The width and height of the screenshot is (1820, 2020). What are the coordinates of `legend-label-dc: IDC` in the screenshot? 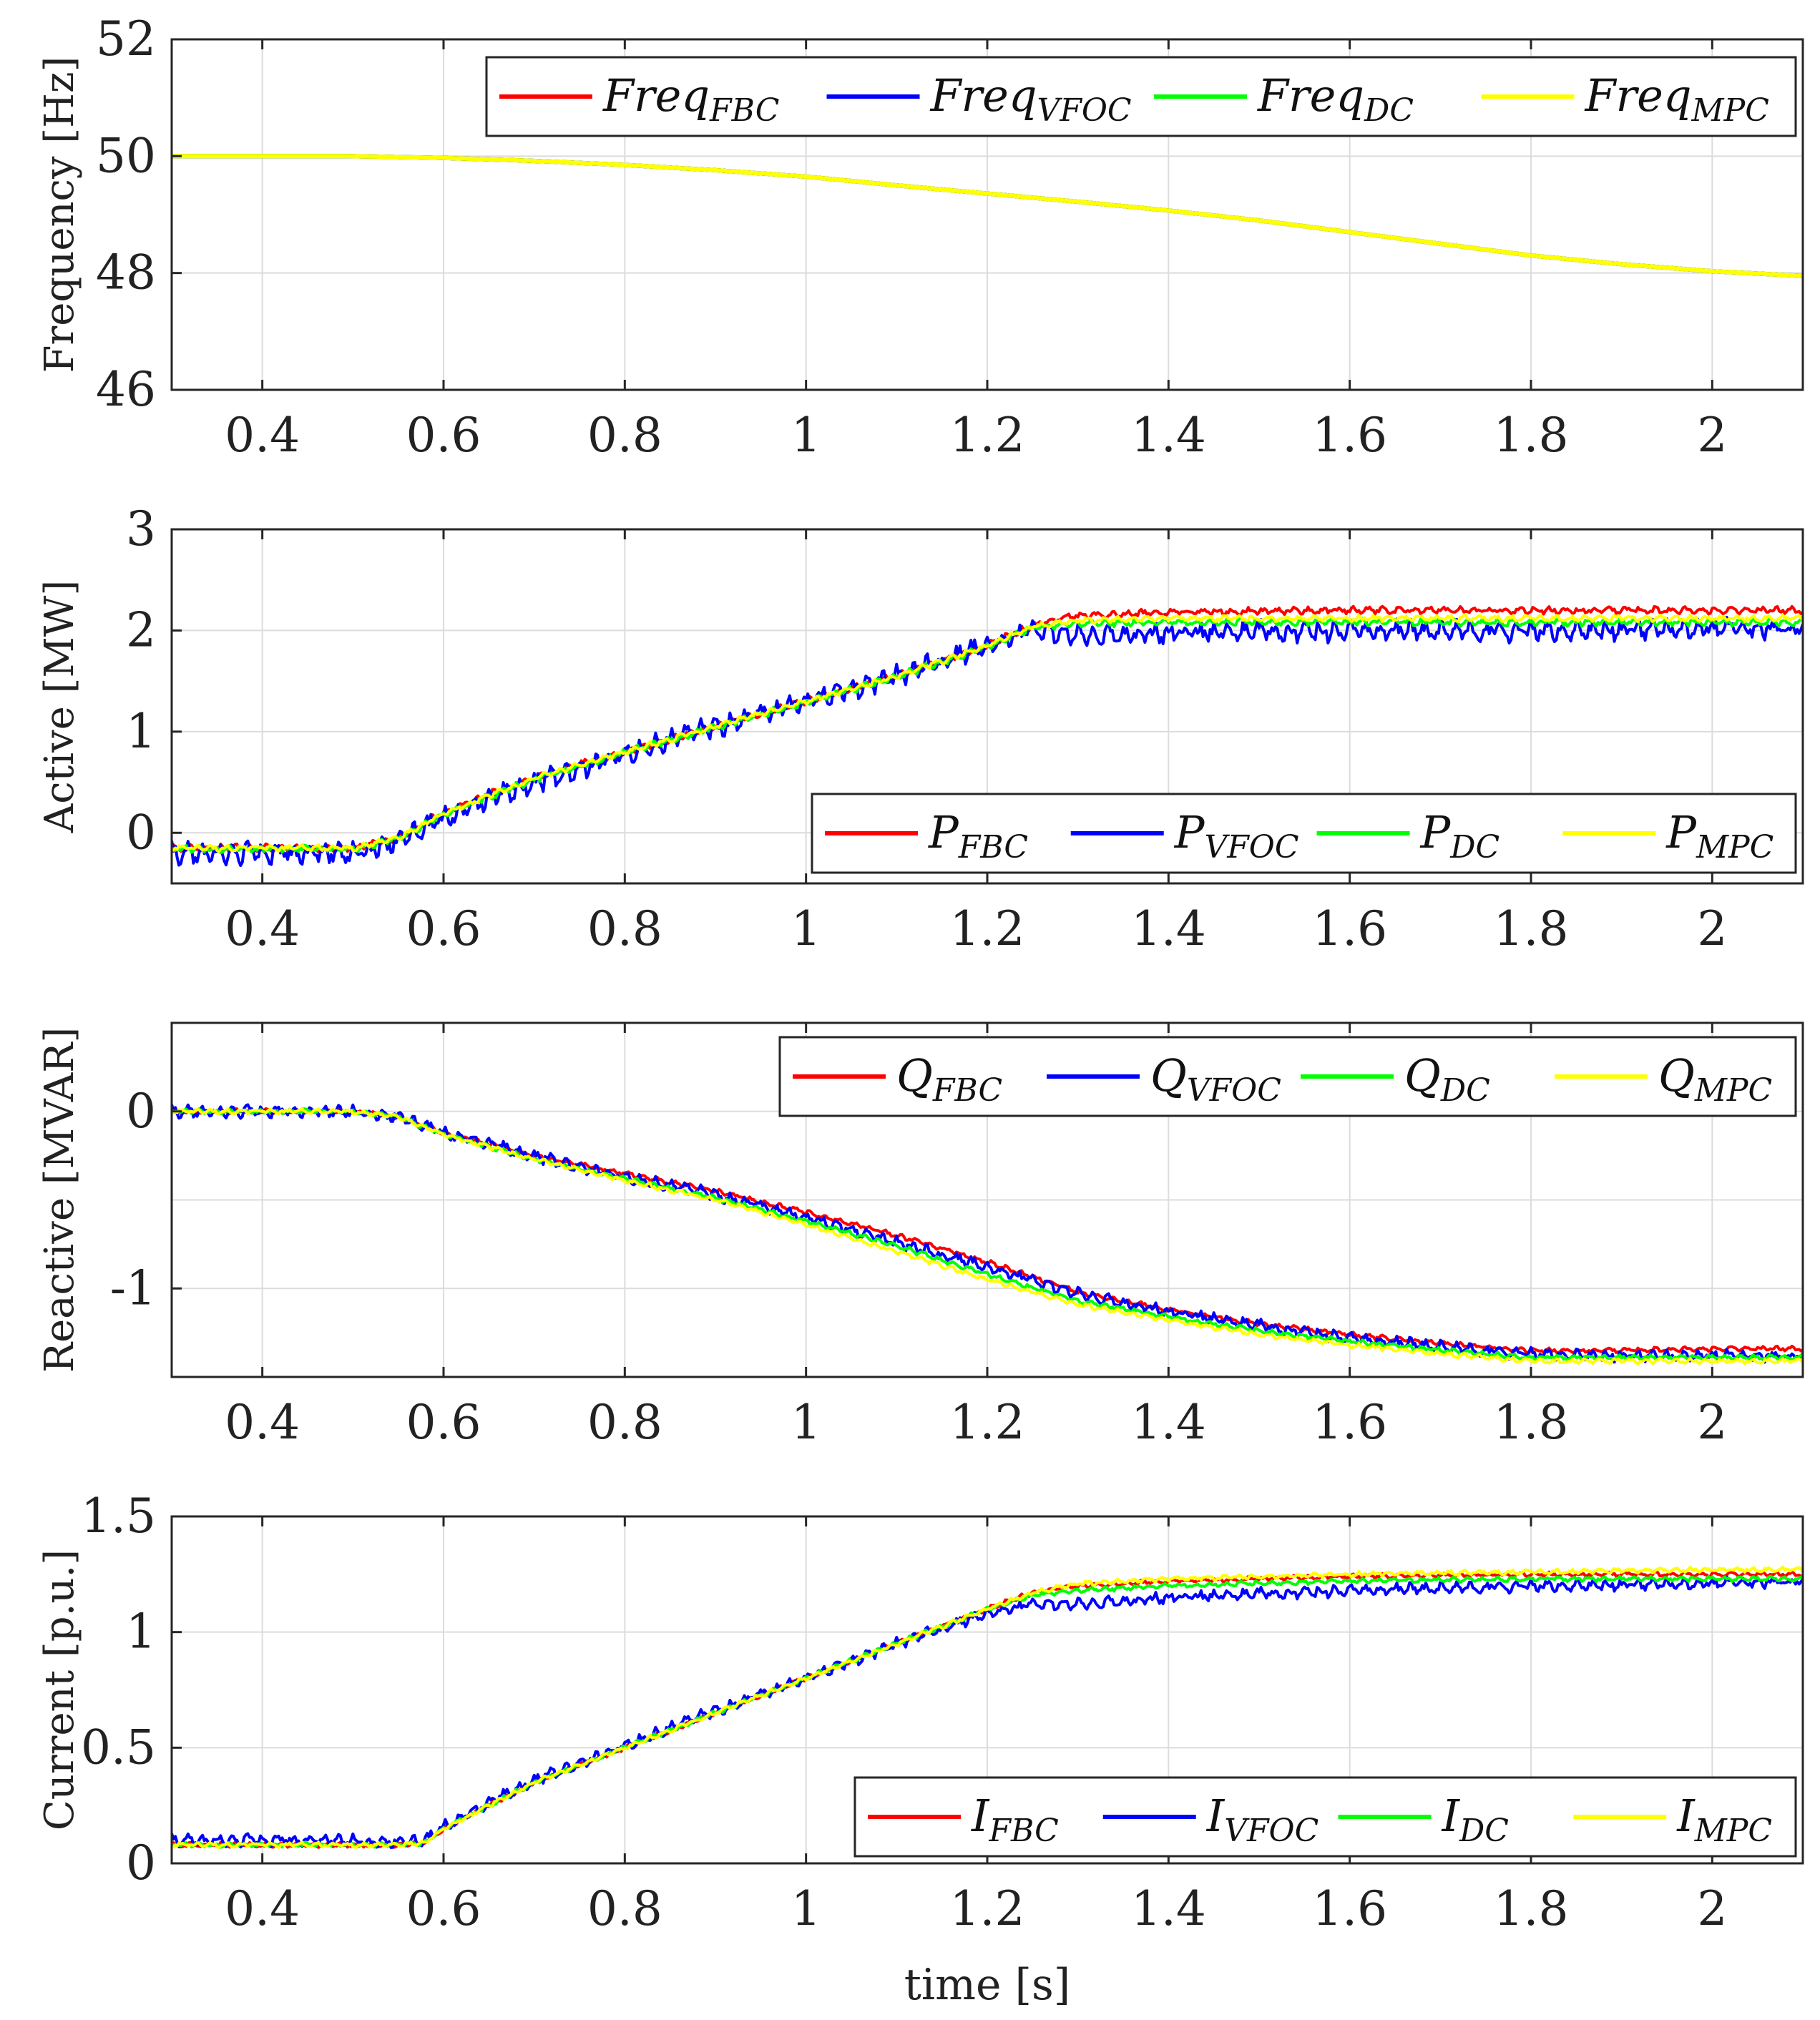 It's located at (1475, 1819).